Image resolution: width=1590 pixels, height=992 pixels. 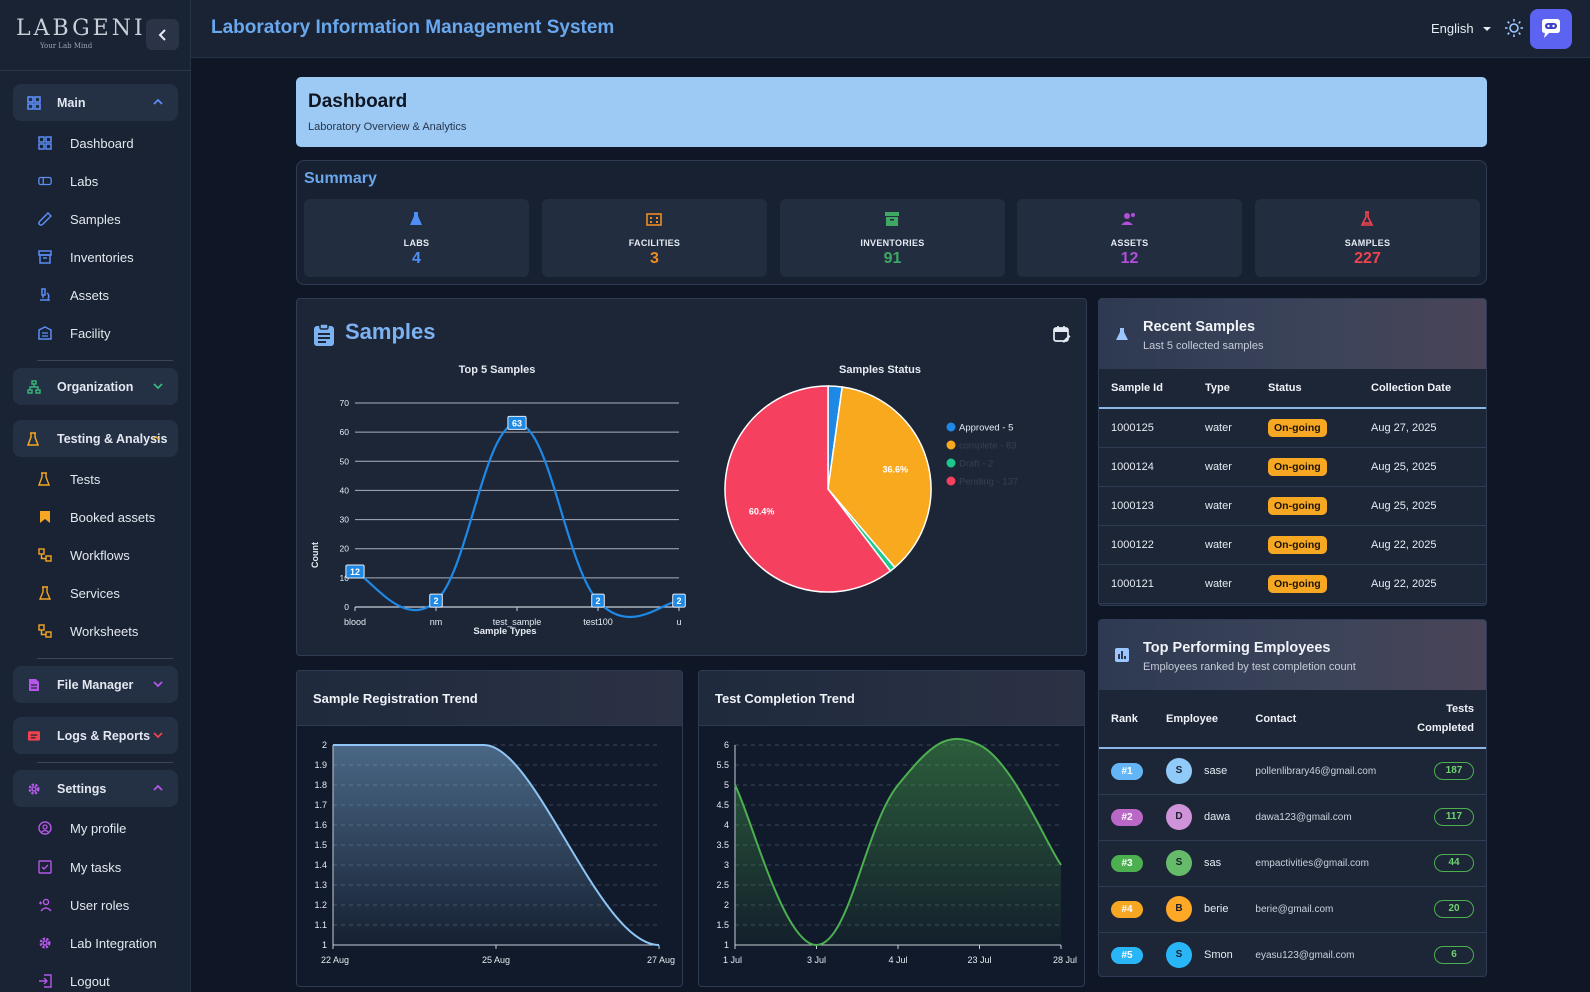 I want to click on sample-type: water, so click(x=1224, y=467).